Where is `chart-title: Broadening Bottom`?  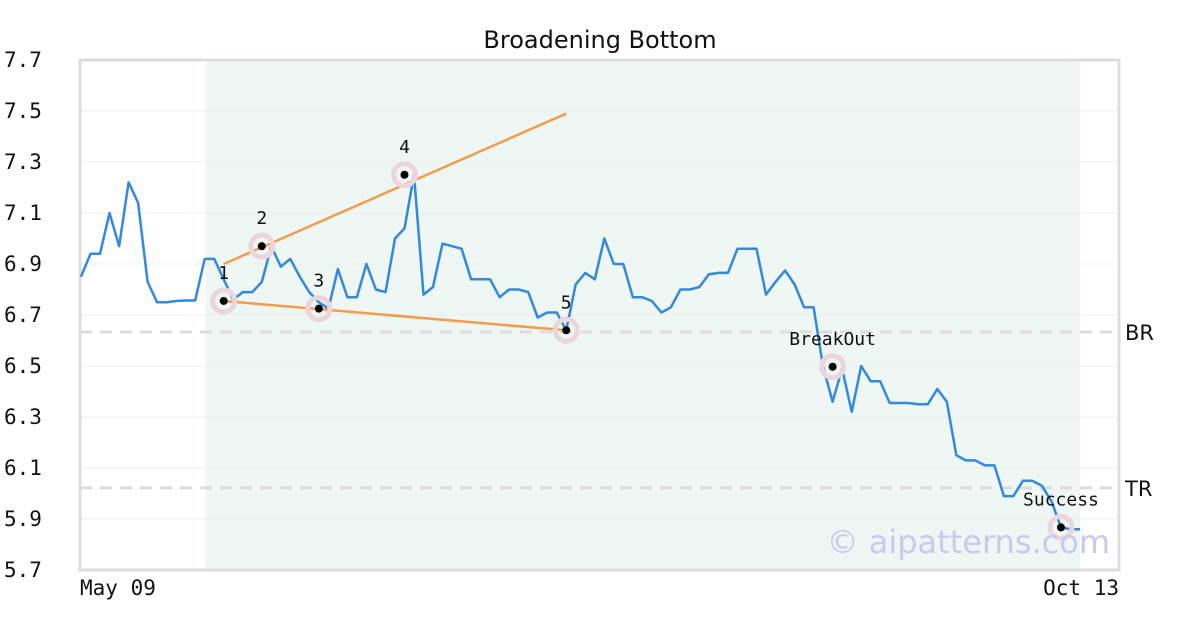
chart-title: Broadening Bottom is located at coordinates (599, 40).